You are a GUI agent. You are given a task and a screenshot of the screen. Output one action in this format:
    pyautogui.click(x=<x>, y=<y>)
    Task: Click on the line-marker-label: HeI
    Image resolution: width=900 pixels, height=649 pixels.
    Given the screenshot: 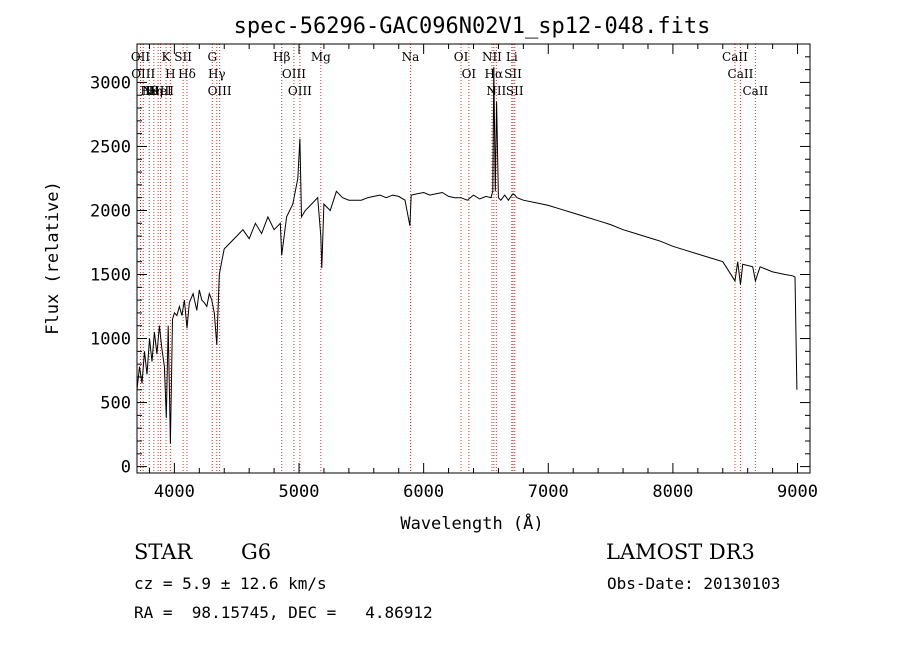 What is the action you would take?
    pyautogui.click(x=160, y=91)
    